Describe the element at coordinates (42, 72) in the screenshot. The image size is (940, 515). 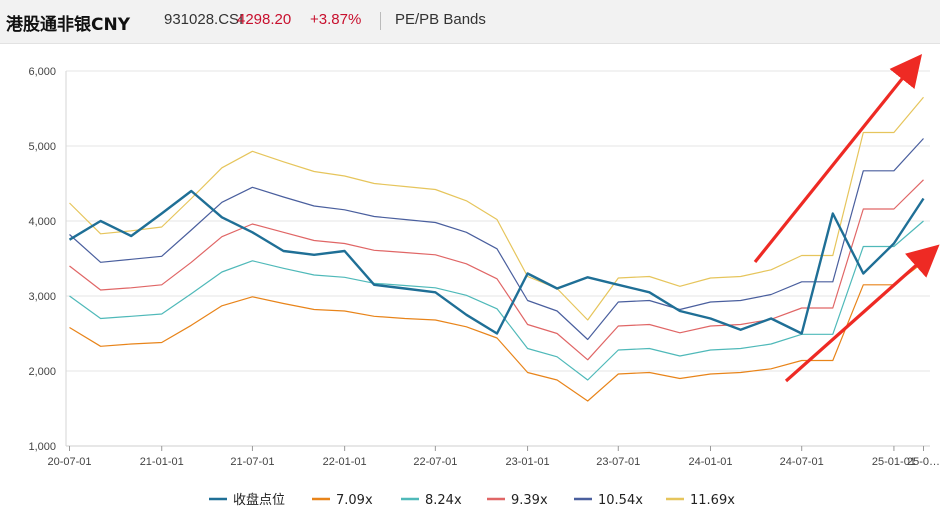
I see `y-tick-label: 6,000` at that location.